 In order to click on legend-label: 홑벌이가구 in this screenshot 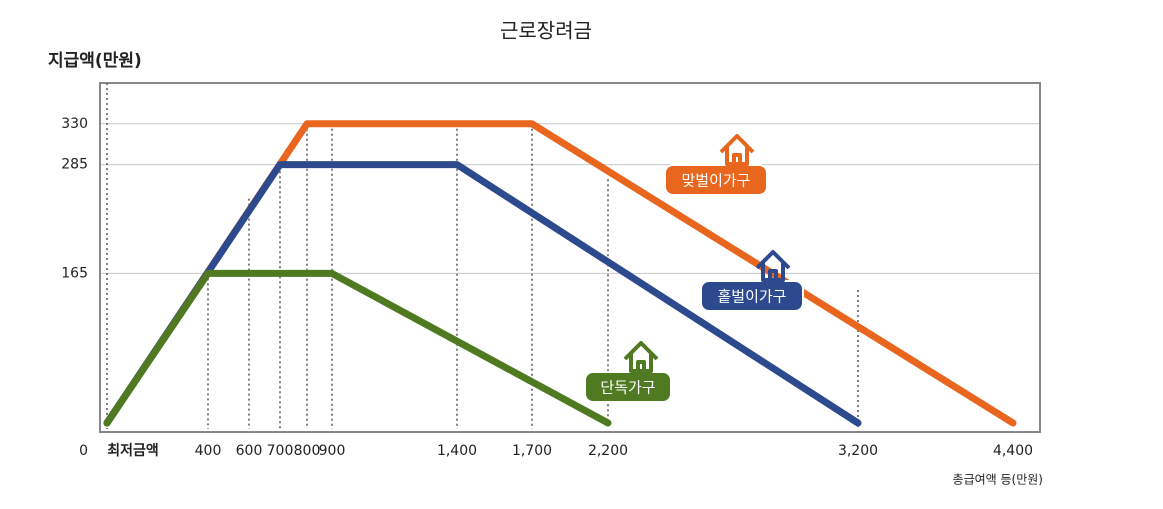, I will do `click(751, 297)`.